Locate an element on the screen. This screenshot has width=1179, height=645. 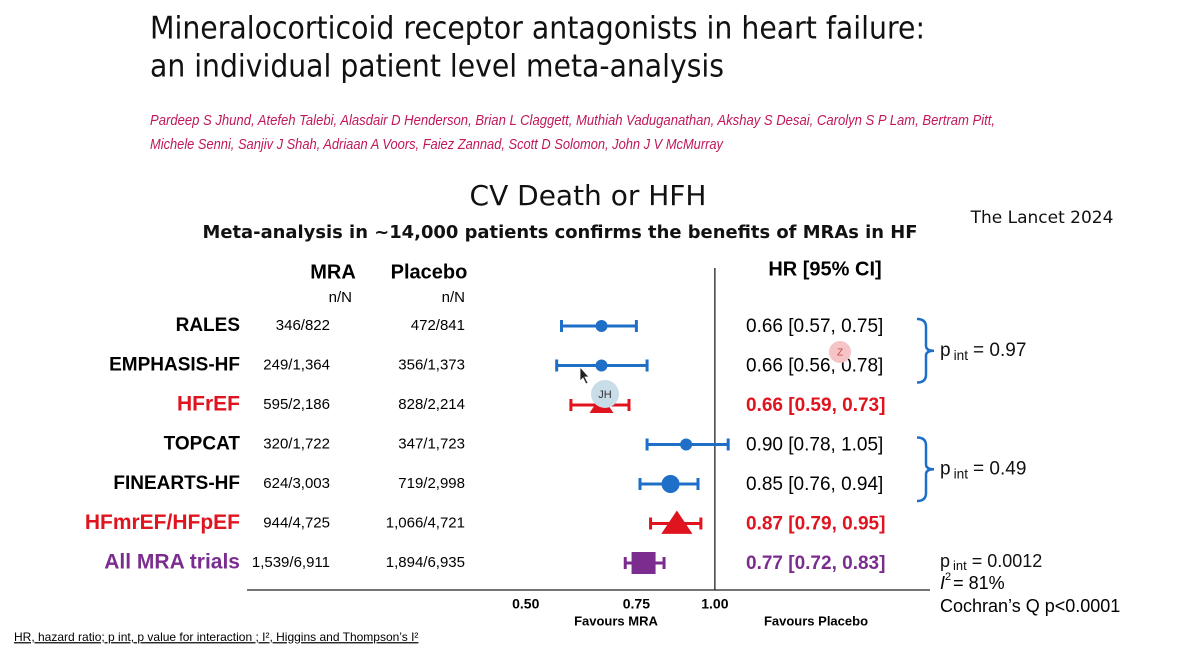
avatar: JH is located at coordinates (605, 394).